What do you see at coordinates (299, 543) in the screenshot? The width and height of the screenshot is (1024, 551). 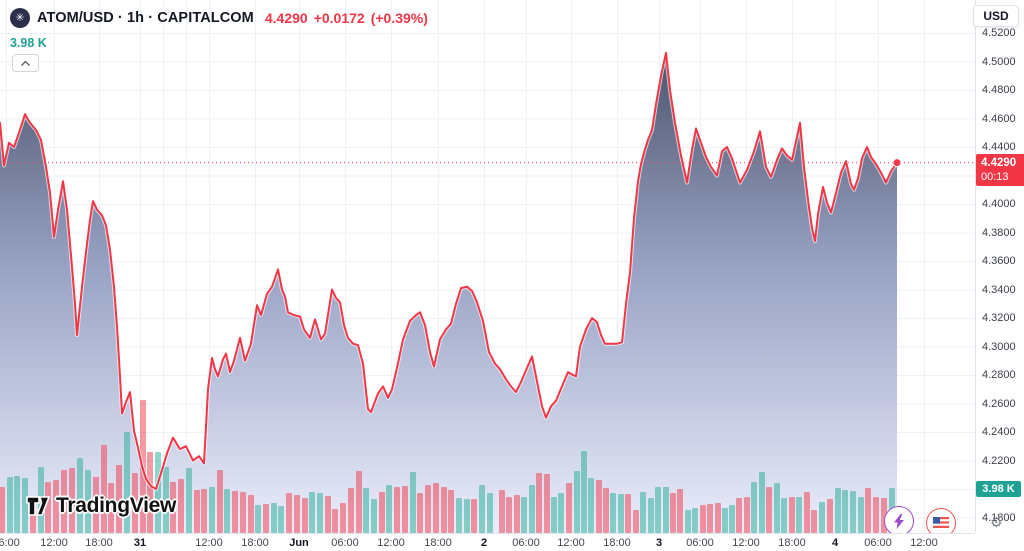 I see `time-tick: Jun` at bounding box center [299, 543].